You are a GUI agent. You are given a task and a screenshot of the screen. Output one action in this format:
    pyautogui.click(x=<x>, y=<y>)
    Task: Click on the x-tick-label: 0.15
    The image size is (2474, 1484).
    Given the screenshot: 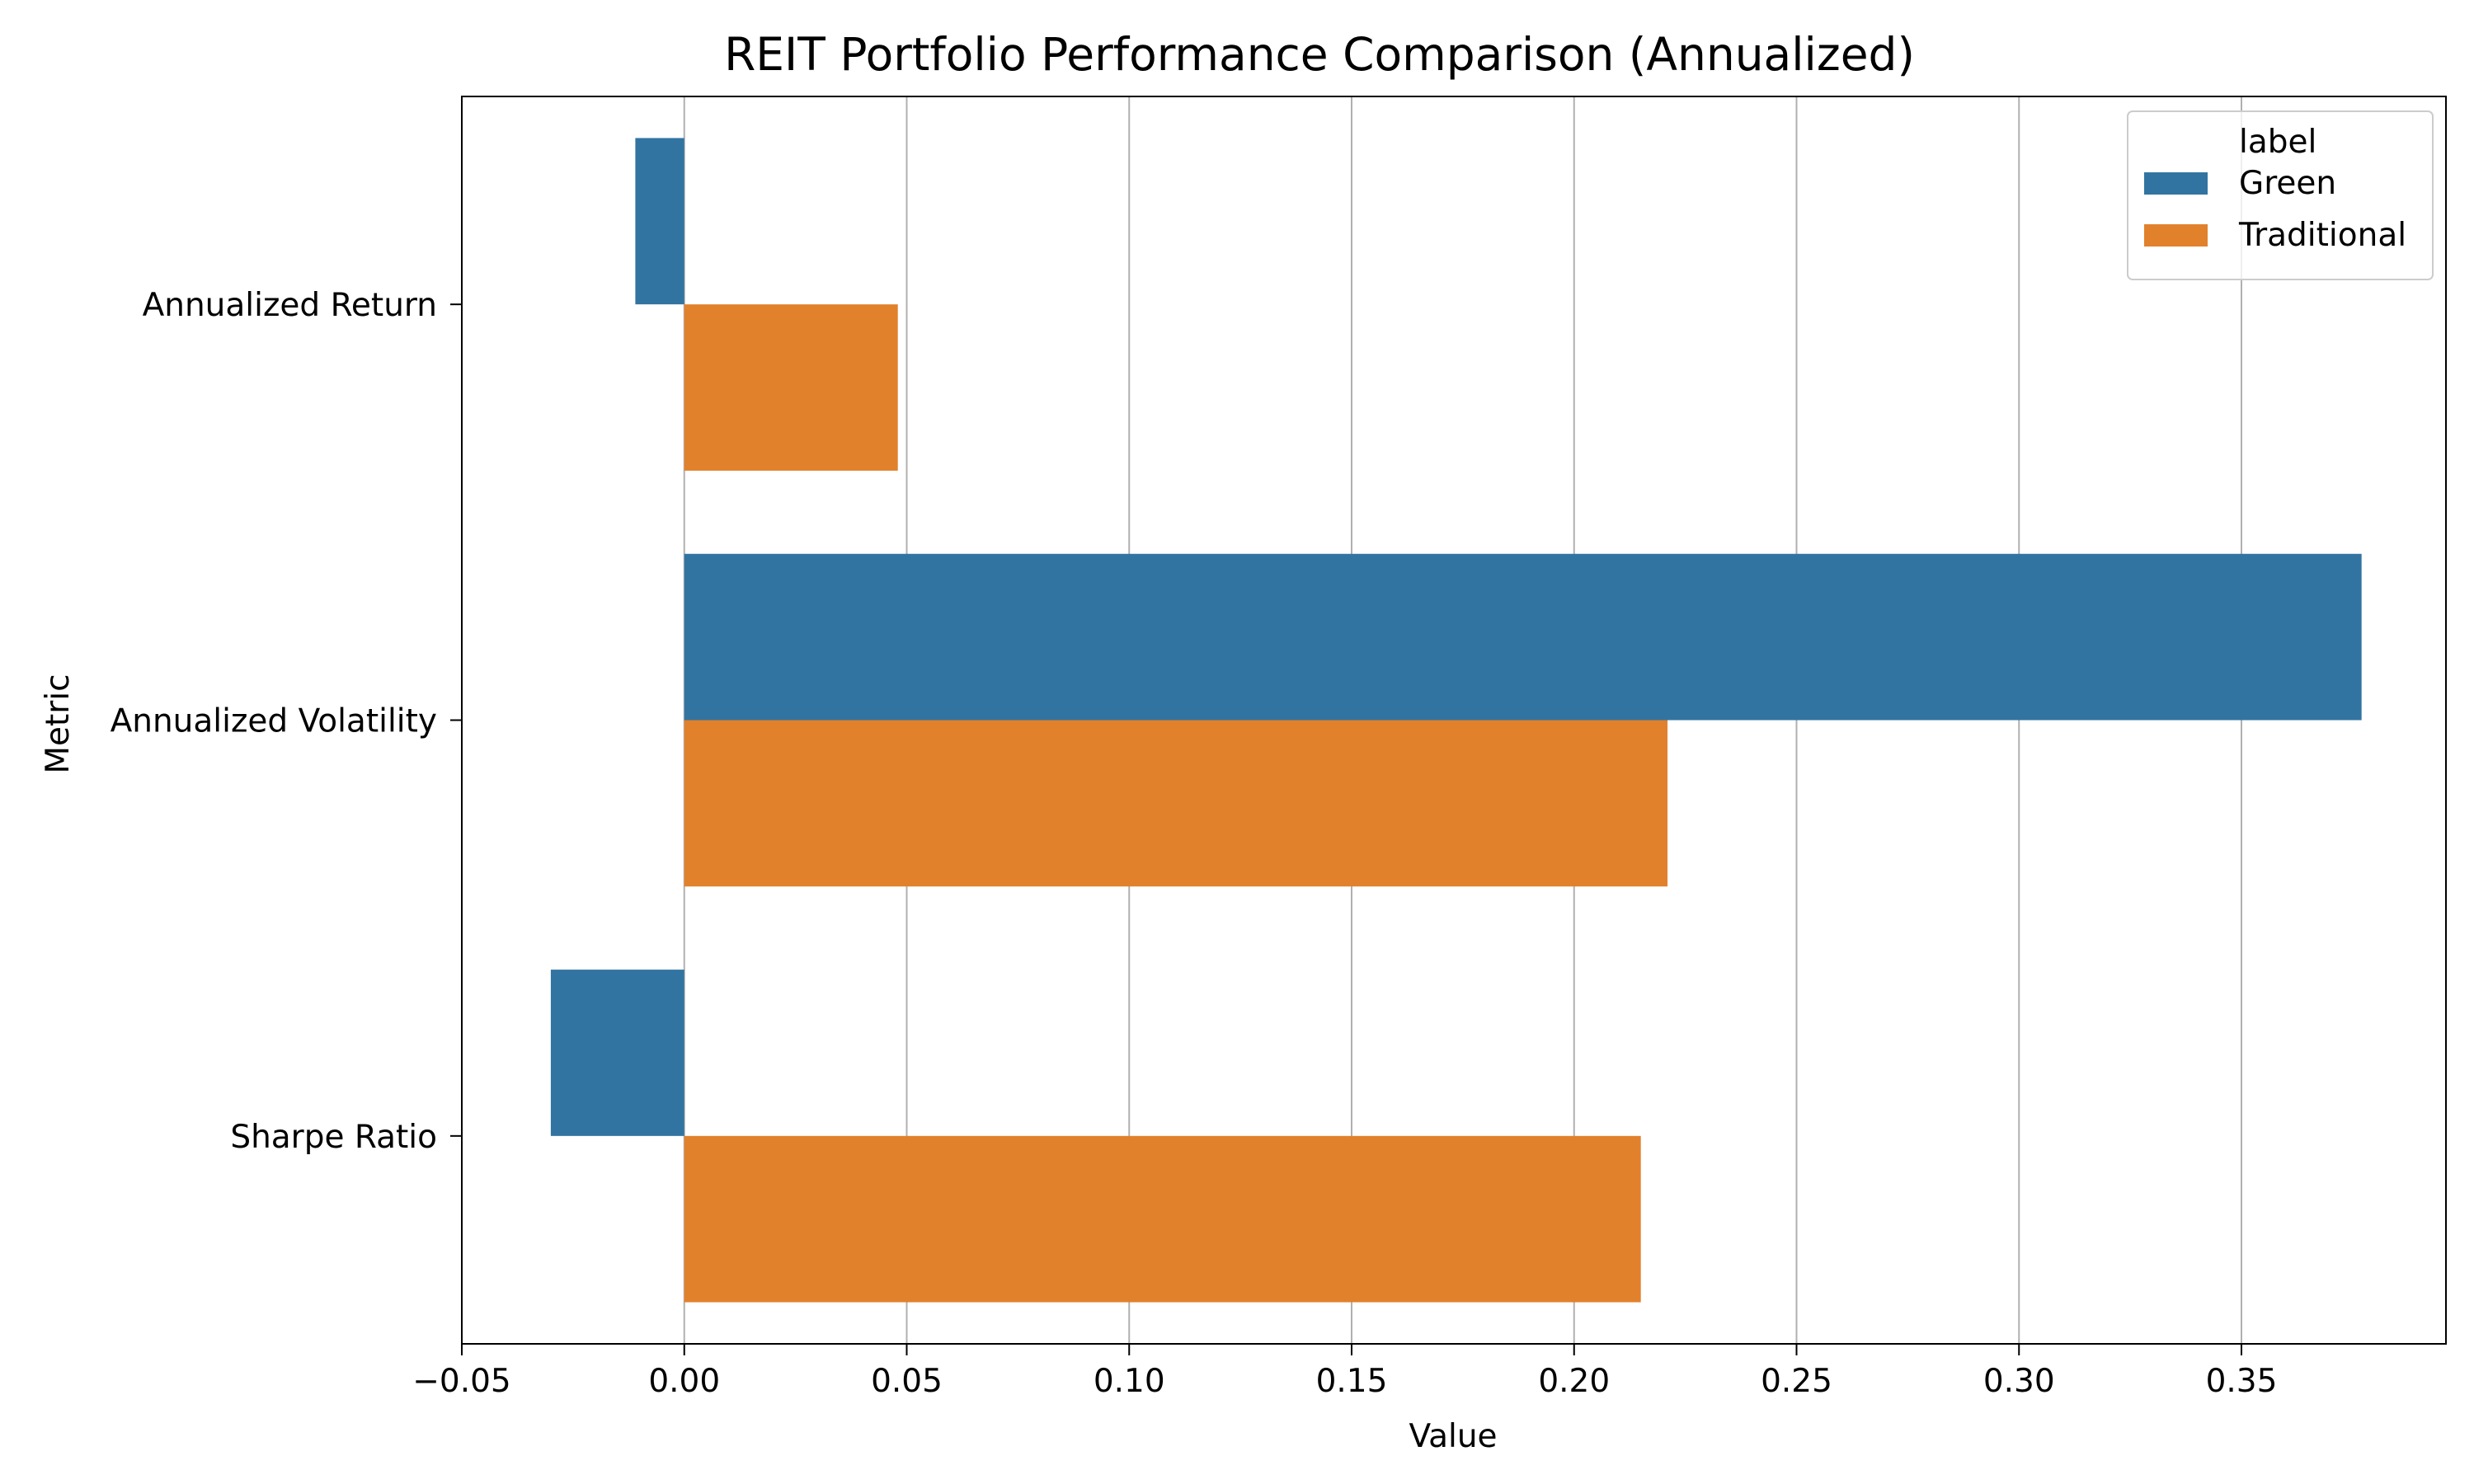 What is the action you would take?
    pyautogui.click(x=1352, y=1381)
    